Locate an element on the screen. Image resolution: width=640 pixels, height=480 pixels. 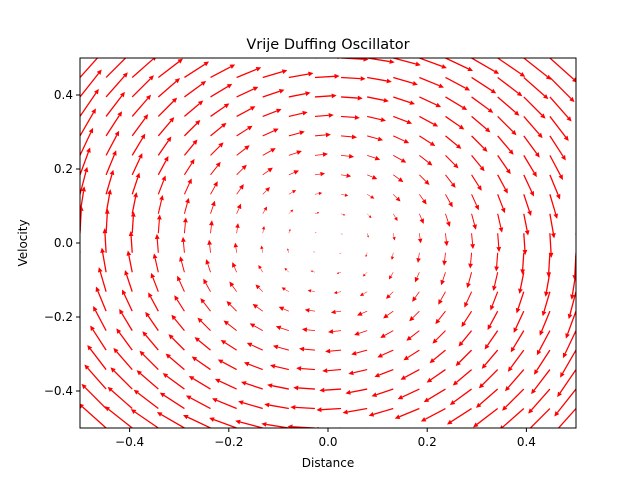
x-axis: −0.4 −0.2 0.0 0.2 0.4 is located at coordinates (325, 438).